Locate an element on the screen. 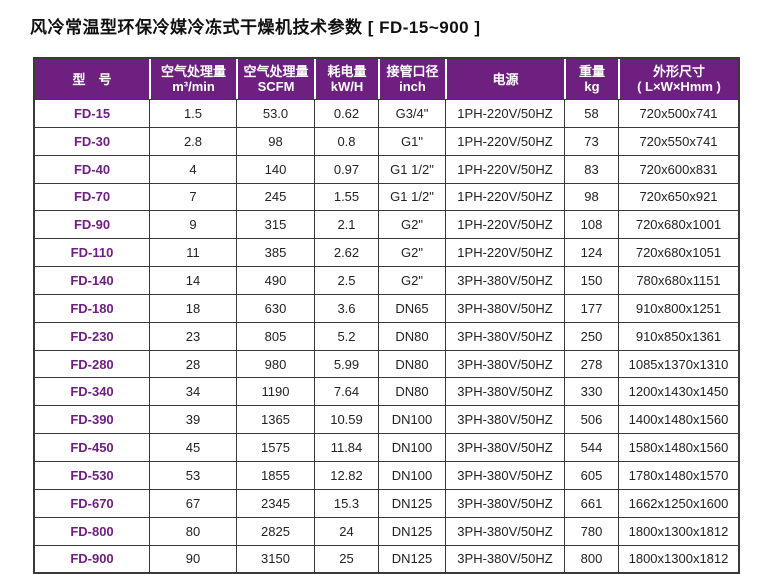 This screenshot has height=574, width=770. cell-airflow-m3: 23 is located at coordinates (192, 336).